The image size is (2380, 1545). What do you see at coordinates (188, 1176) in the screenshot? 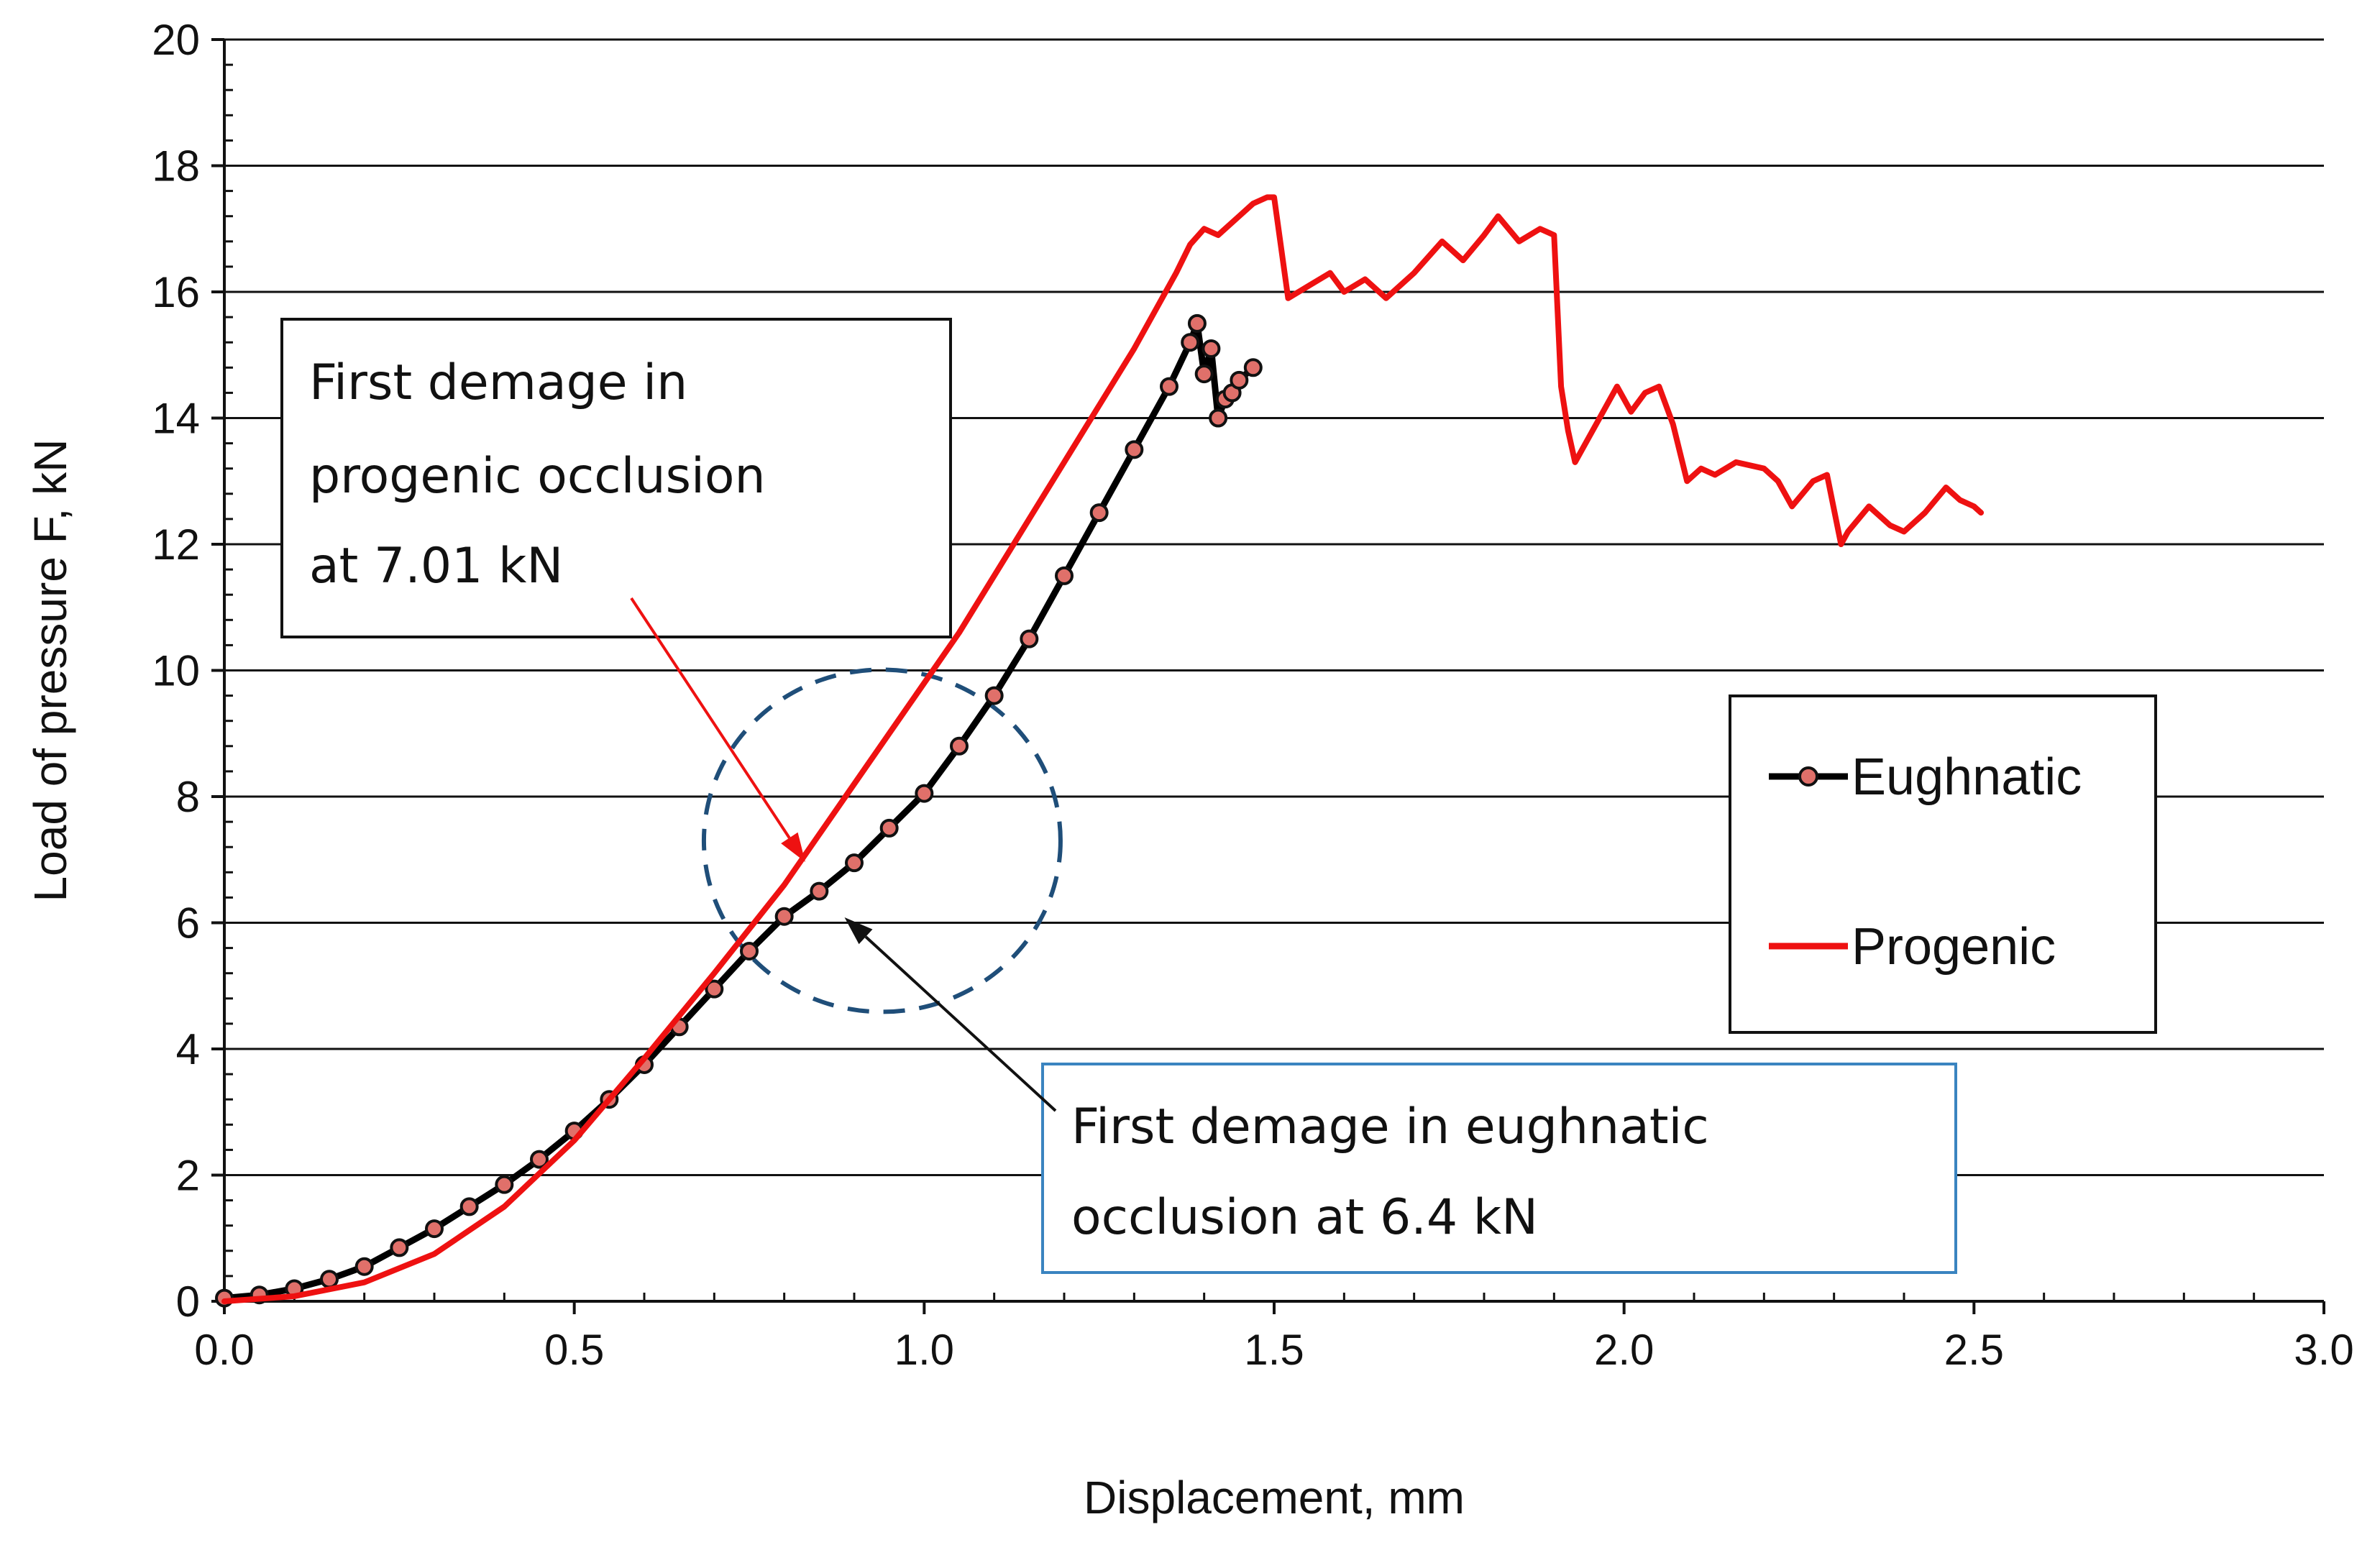
I see `y-tick-label-2: 2` at bounding box center [188, 1176].